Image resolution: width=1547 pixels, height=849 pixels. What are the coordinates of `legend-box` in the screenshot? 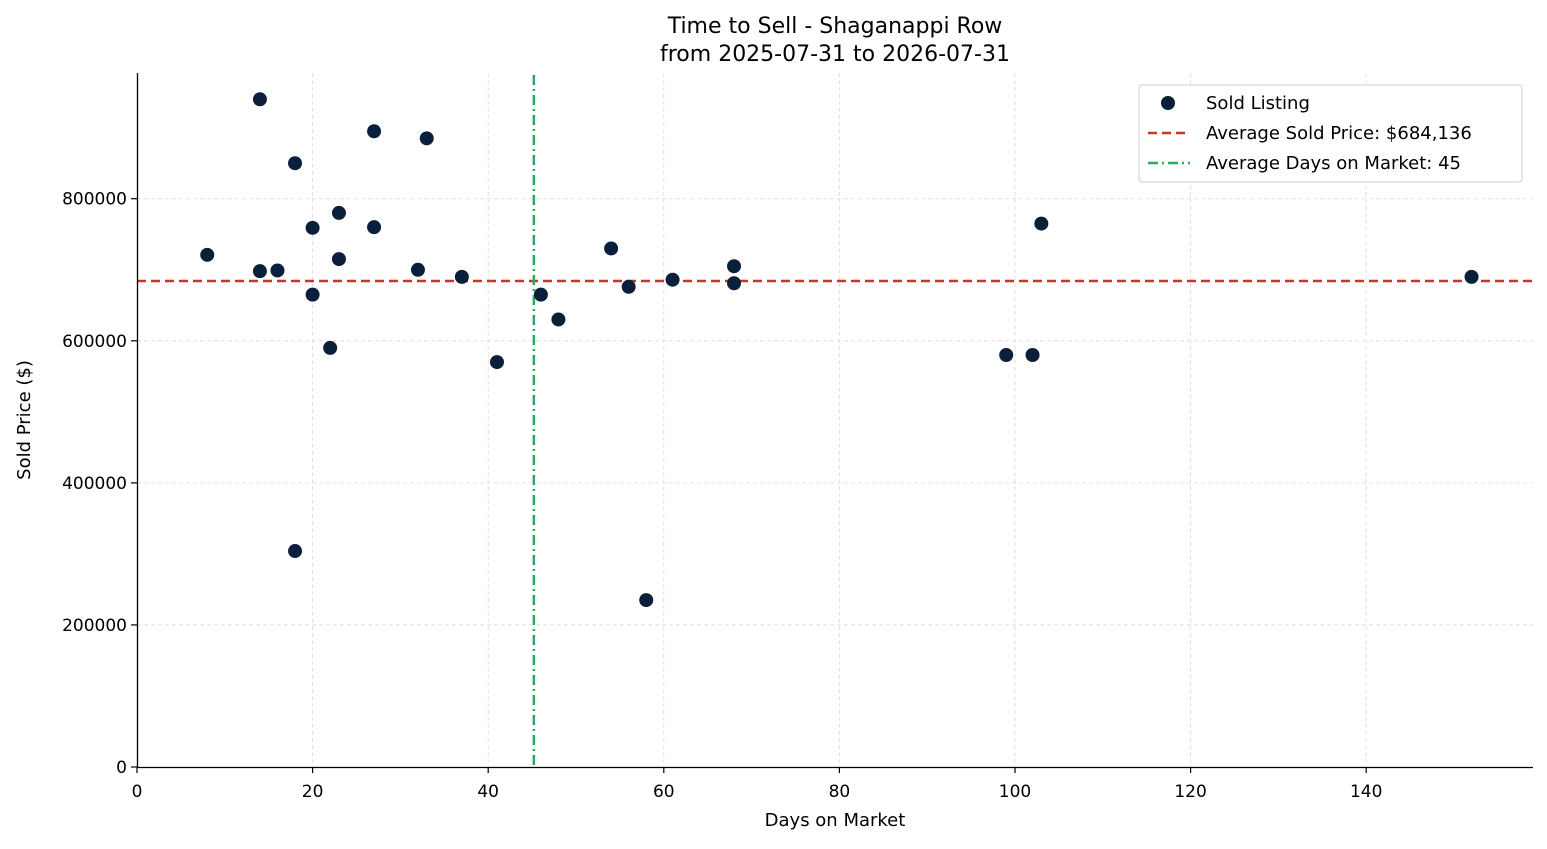 It's located at (1330, 133).